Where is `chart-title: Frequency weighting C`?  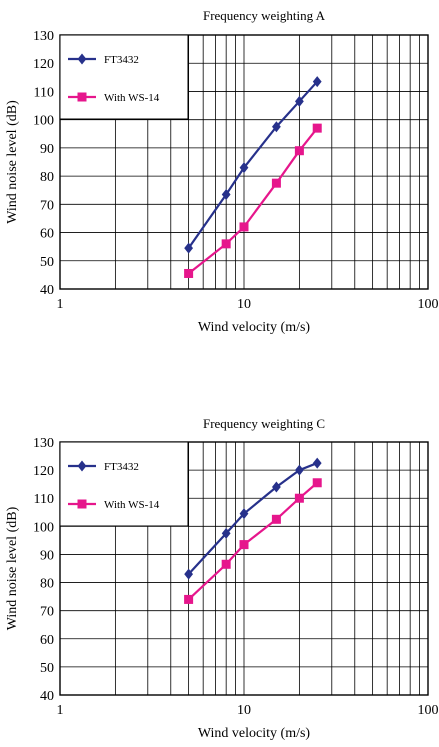 chart-title: Frequency weighting C is located at coordinates (264, 423).